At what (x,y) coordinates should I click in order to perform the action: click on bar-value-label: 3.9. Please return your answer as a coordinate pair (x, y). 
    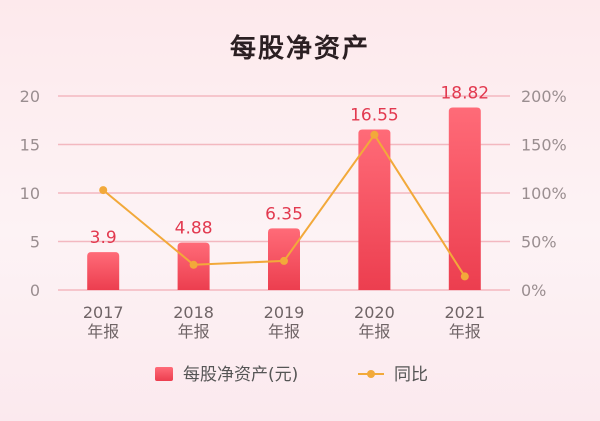
    Looking at the image, I should click on (103, 238).